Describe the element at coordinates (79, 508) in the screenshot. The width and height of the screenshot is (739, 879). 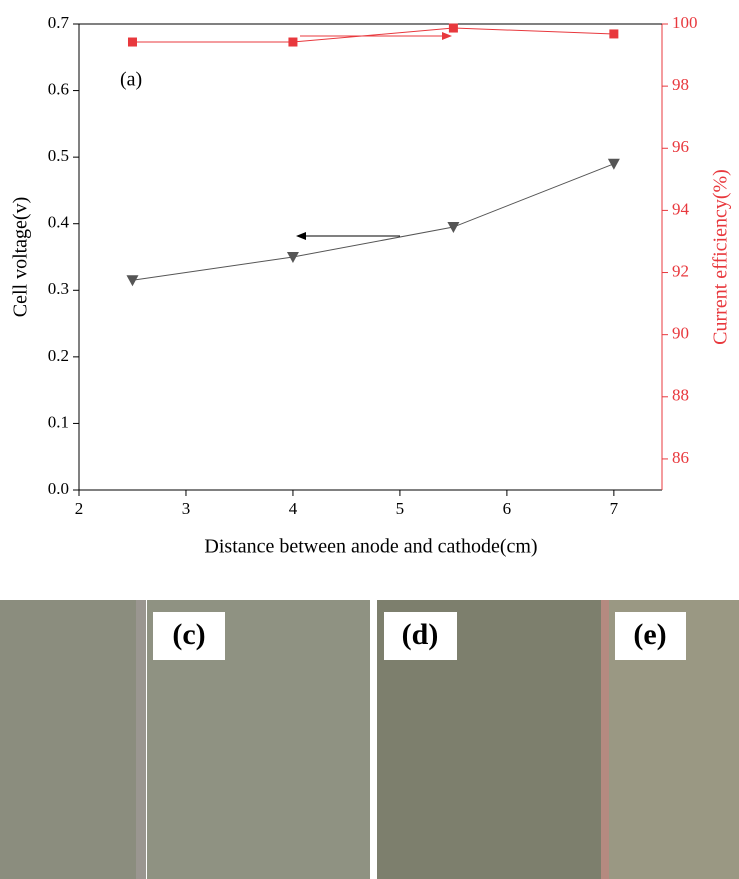
I see `x-tick-label: 2` at that location.